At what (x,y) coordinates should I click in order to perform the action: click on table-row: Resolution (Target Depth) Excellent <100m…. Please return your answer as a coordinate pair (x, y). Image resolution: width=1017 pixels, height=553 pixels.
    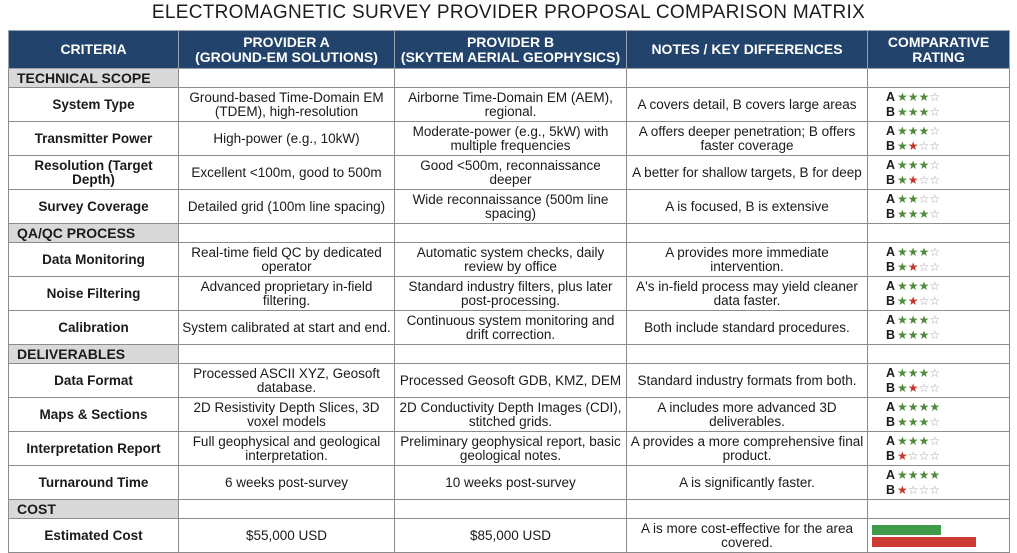
    Looking at the image, I should click on (509, 172).